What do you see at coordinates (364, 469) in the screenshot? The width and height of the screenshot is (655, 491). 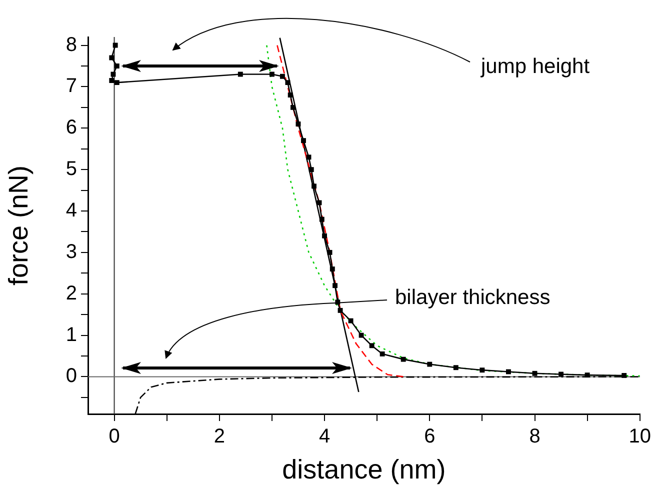 I see `x-axis-title: distance (nm)` at bounding box center [364, 469].